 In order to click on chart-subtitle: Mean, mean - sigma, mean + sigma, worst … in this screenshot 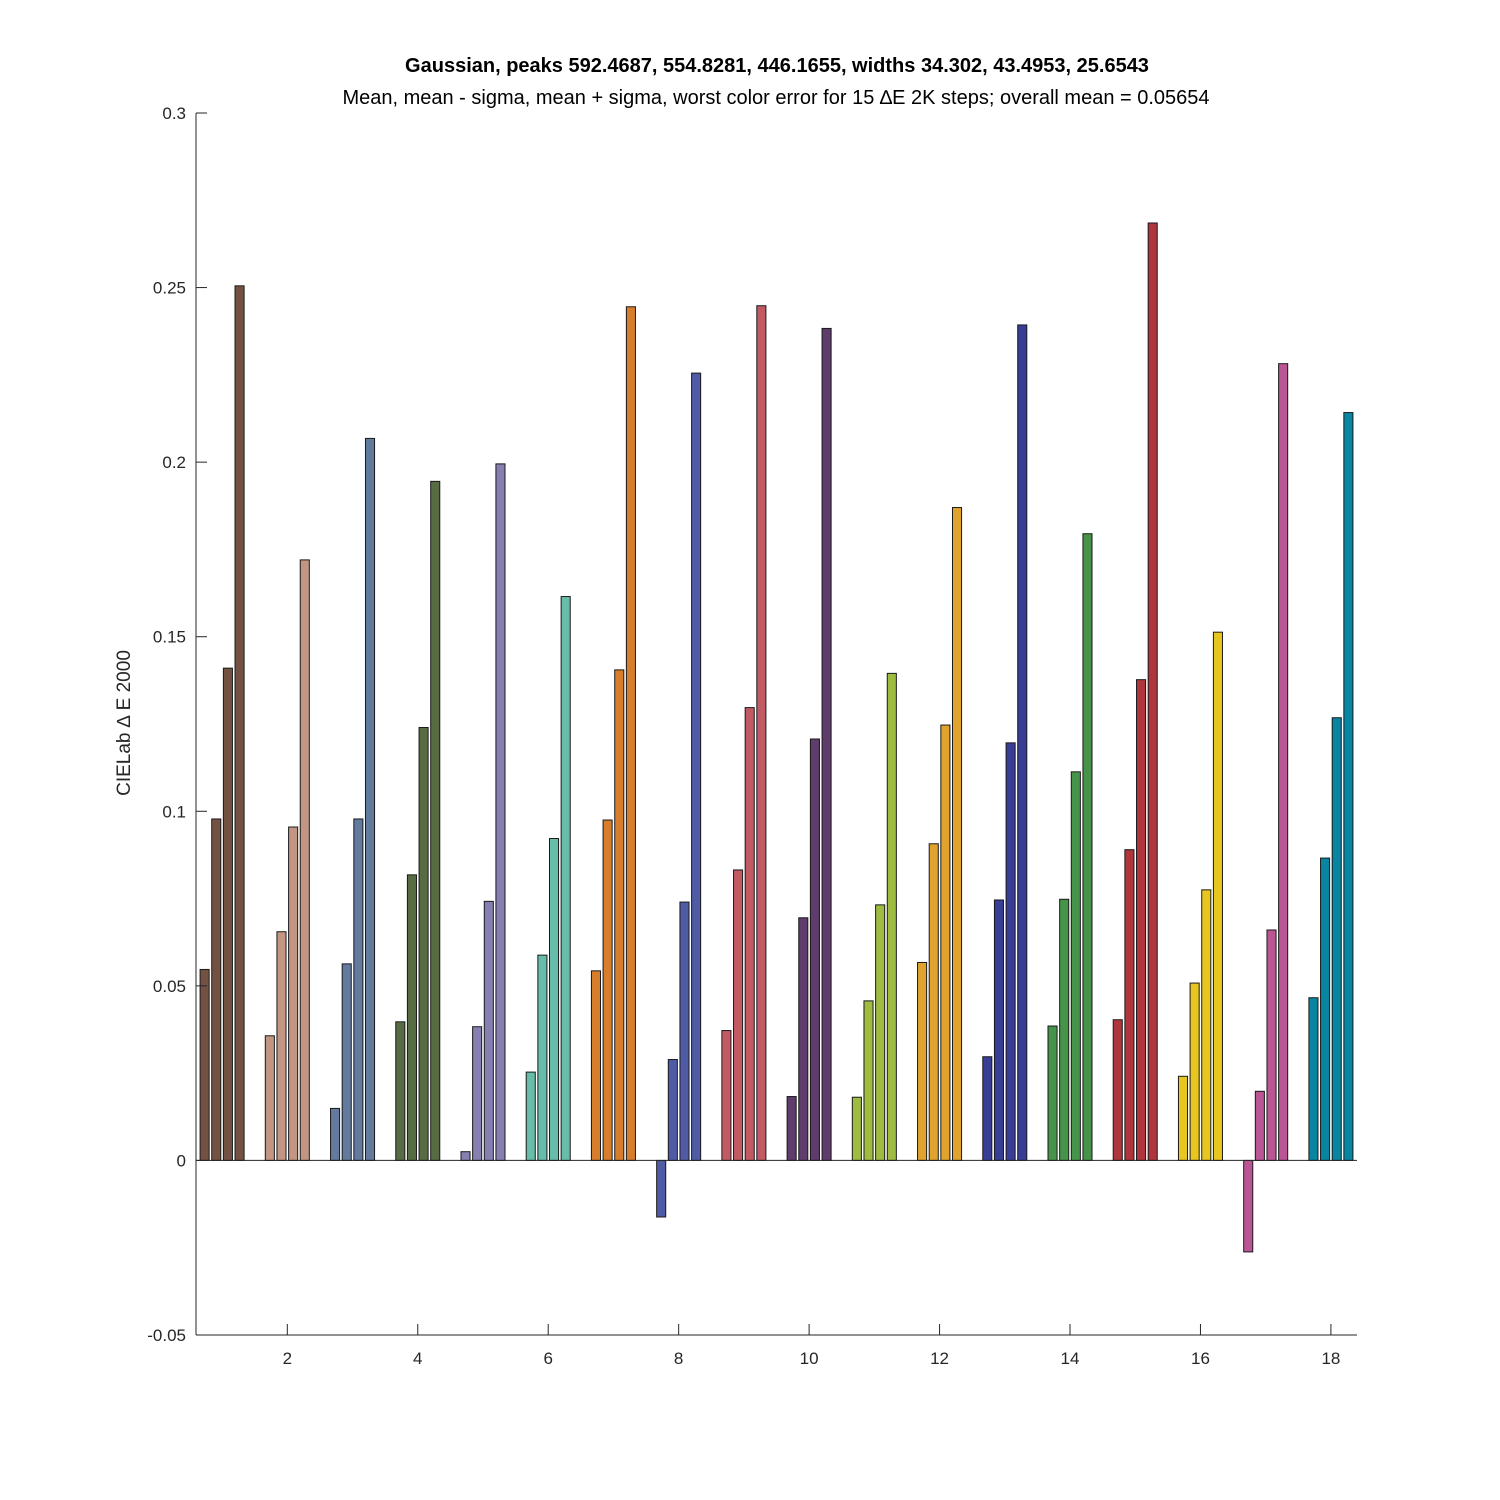, I will do `click(775, 98)`.